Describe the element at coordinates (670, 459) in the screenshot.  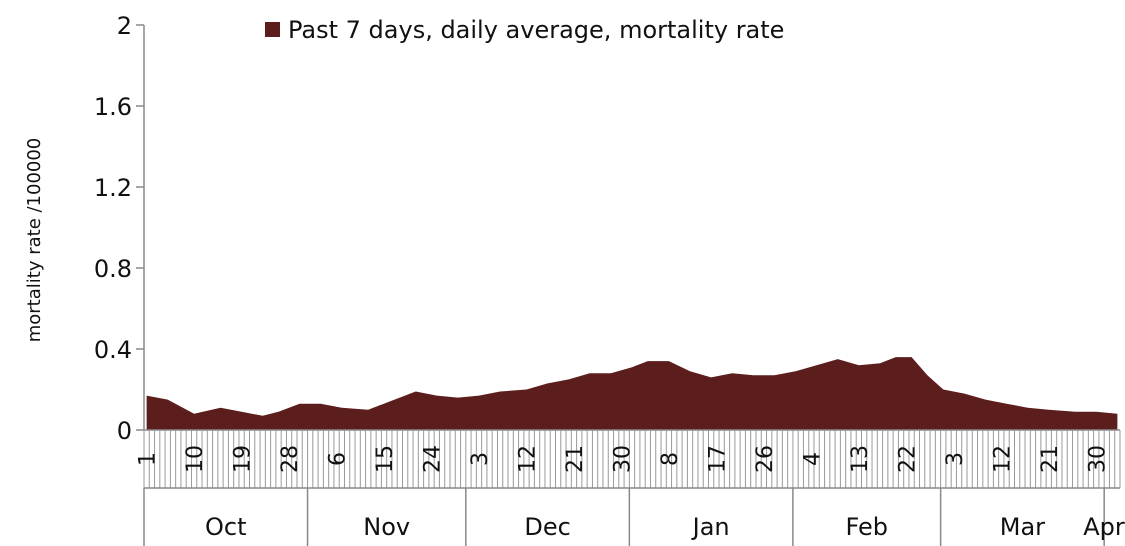
I see `day-tick-label: 8` at that location.